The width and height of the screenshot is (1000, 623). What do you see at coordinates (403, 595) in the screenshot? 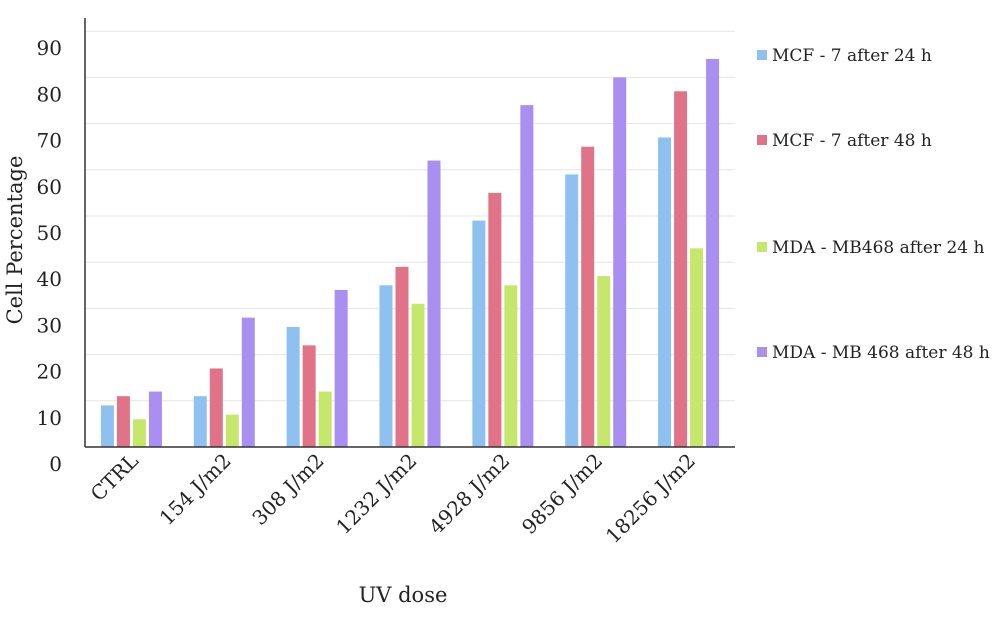
I see `x-axis-title: UV dose` at bounding box center [403, 595].